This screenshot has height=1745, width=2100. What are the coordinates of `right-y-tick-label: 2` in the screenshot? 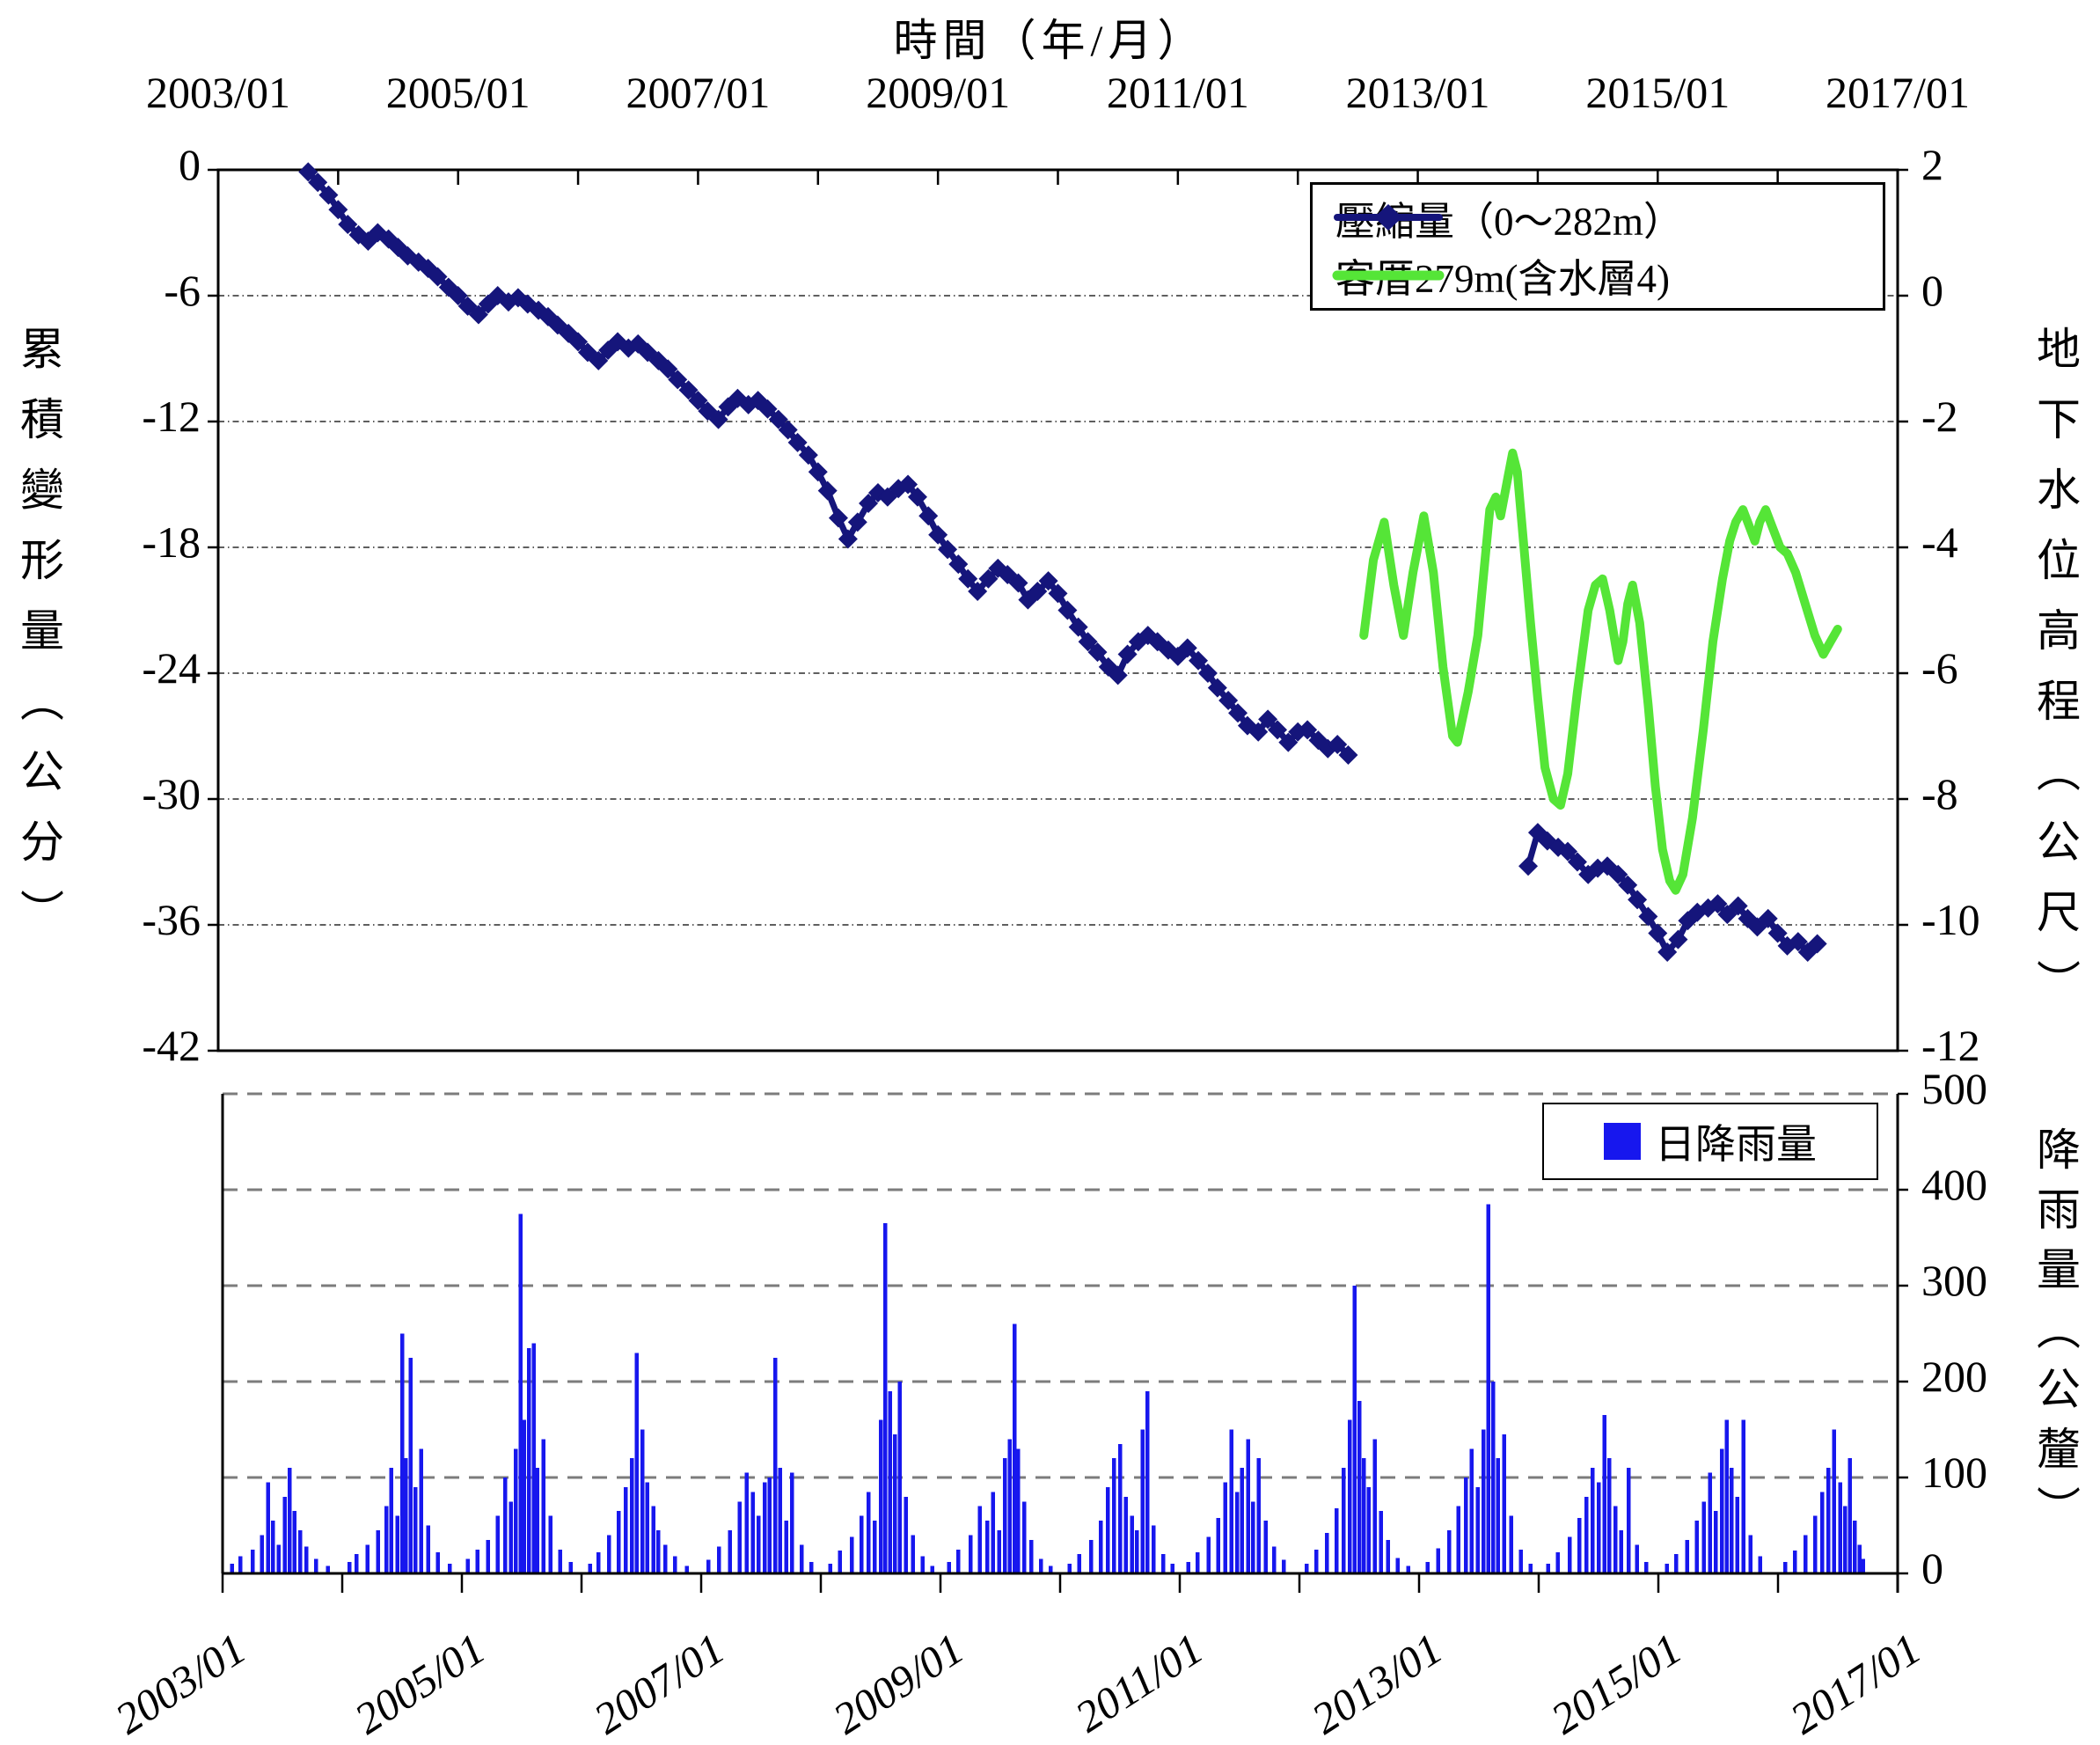 It's located at (1932, 164).